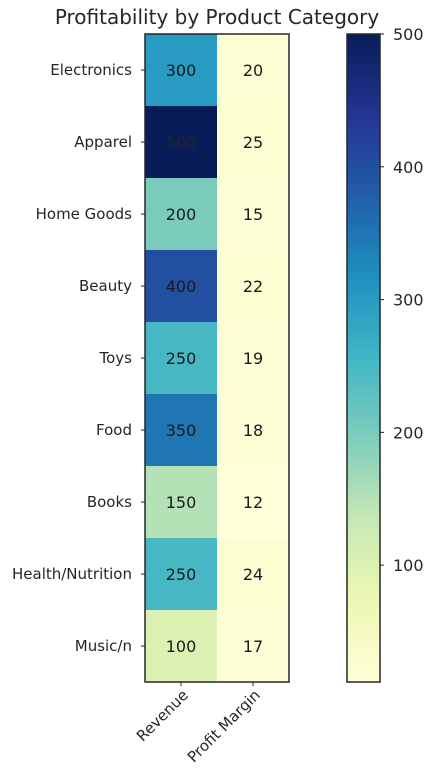  I want to click on cell-value-label: 350, so click(181, 430).